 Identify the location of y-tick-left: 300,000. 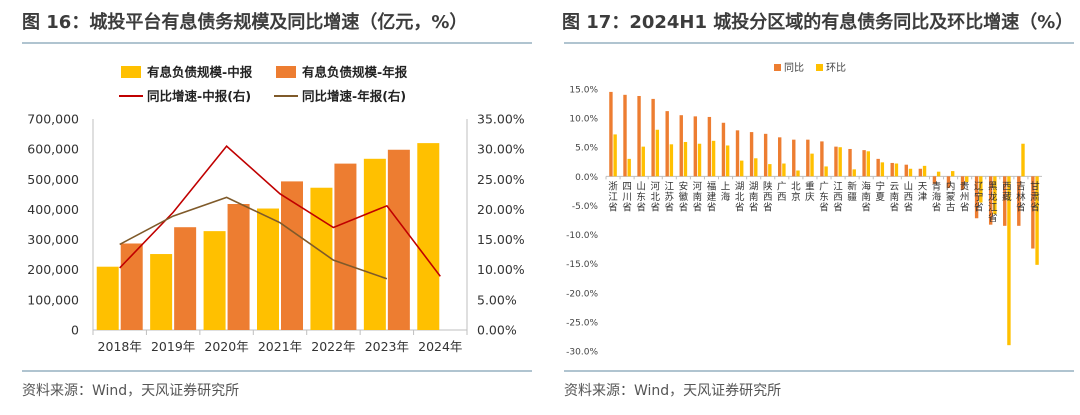
(53, 239).